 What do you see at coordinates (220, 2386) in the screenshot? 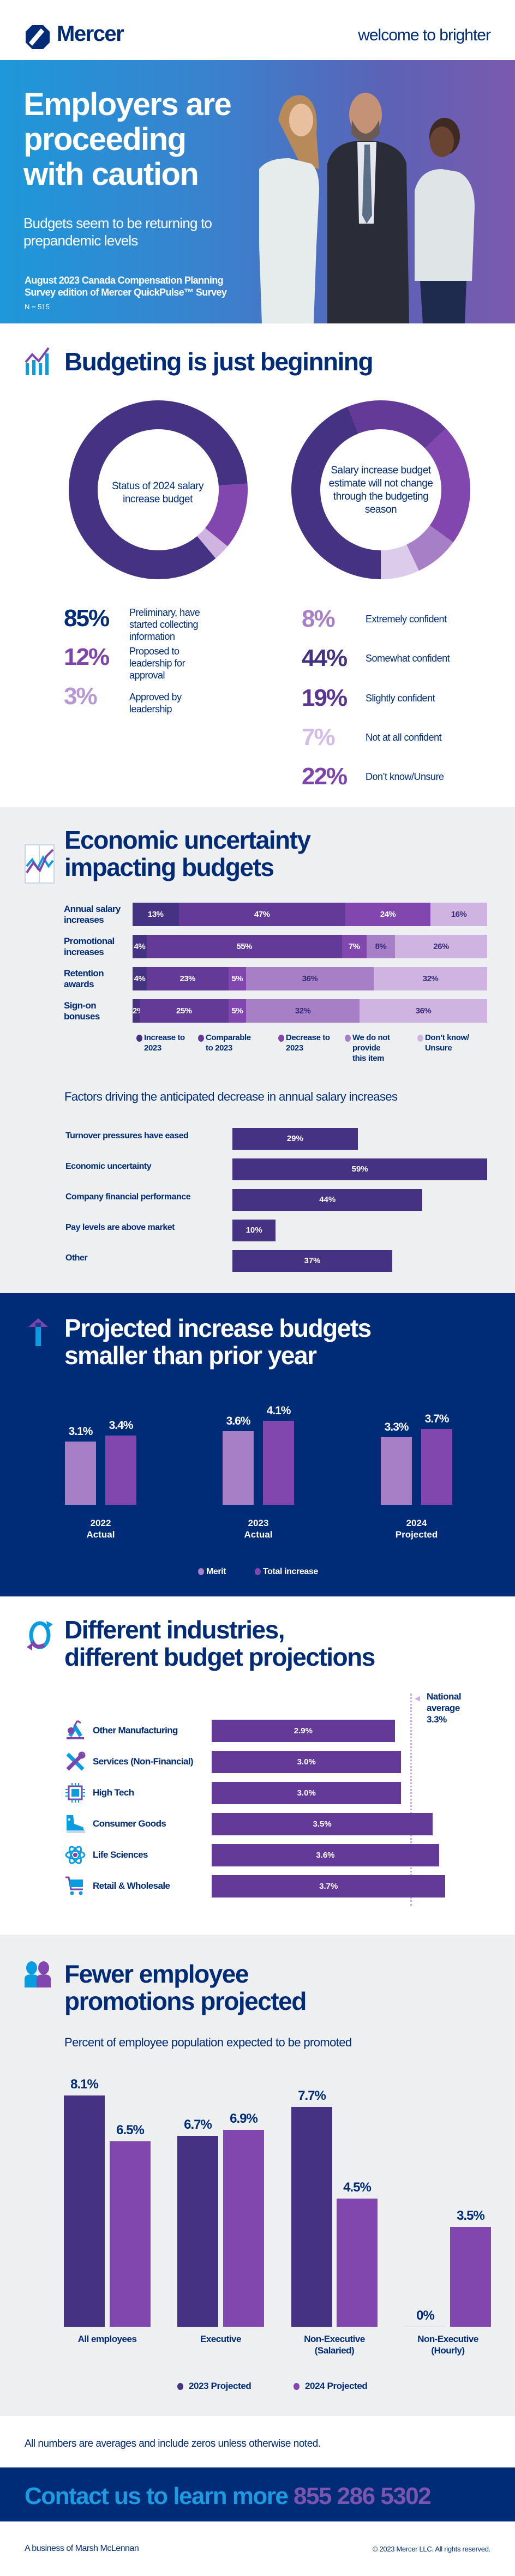
I see `legend-label: 2023 Projected` at bounding box center [220, 2386].